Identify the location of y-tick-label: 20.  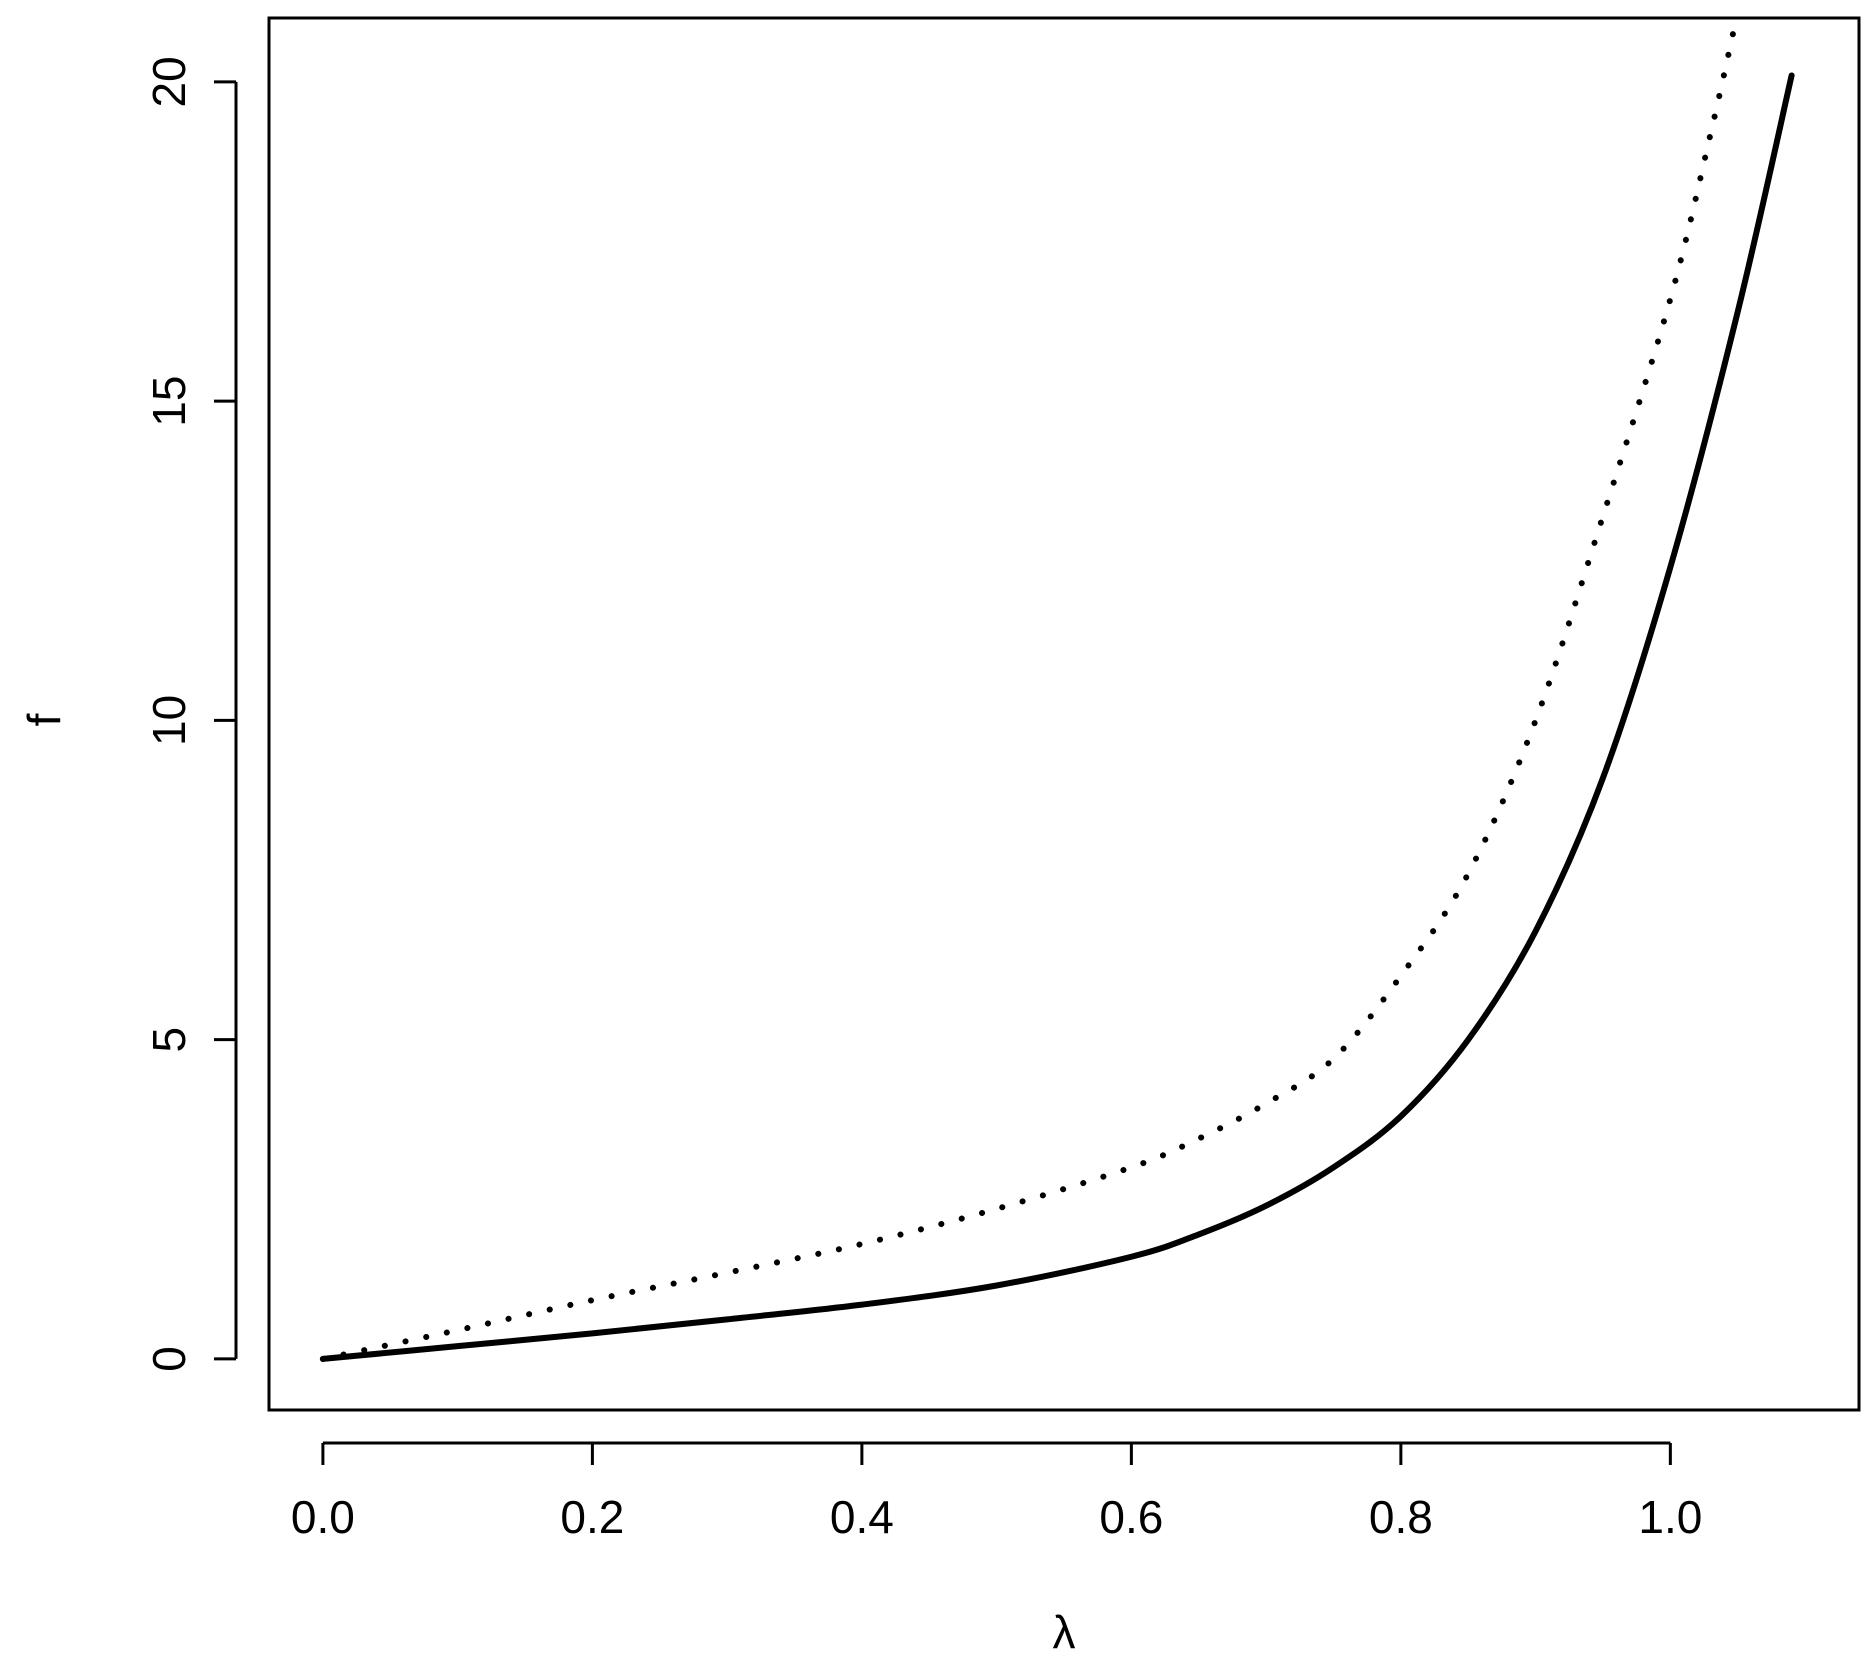
(169, 81).